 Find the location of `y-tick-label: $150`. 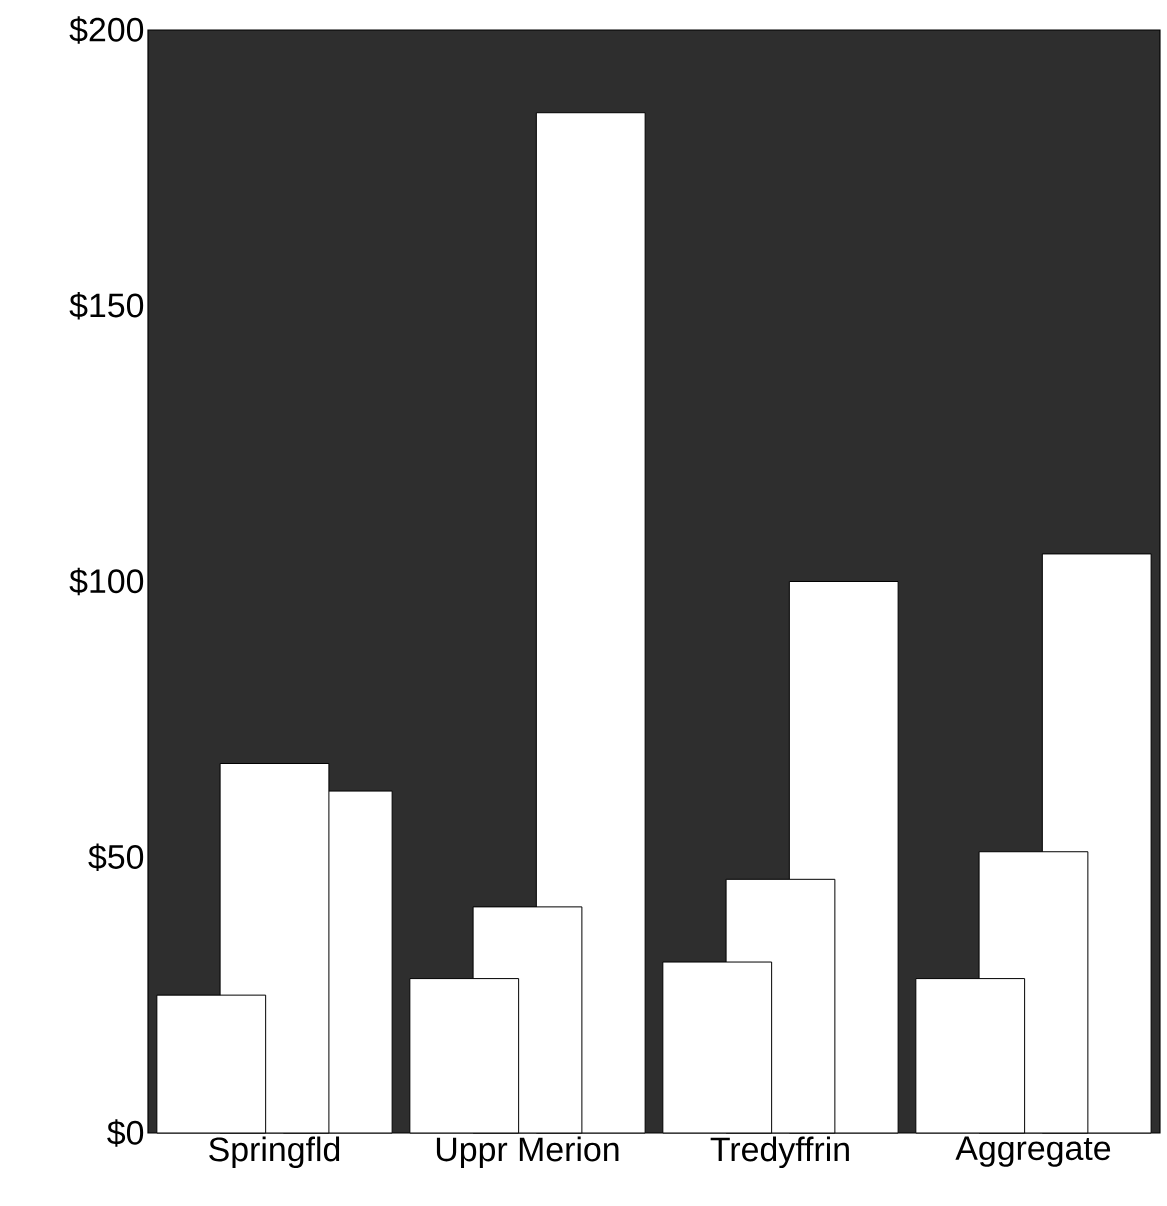

y-tick-label: $150 is located at coordinates (106, 306).